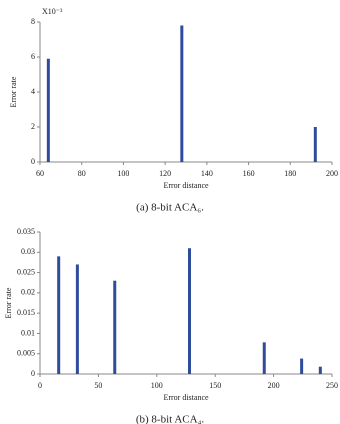 Image resolution: width=340 pixels, height=424 pixels. I want to click on y-tick-label: 0.005, so click(26, 353).